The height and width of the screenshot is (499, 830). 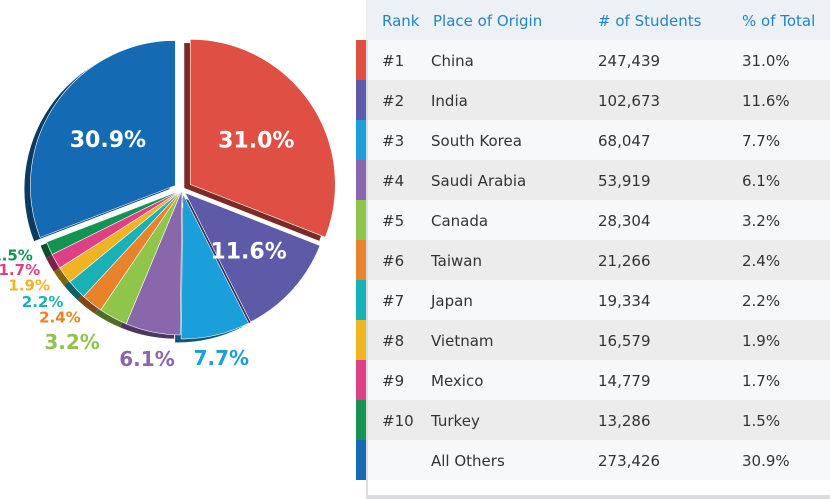 I want to click on table-row: #4 Saudi Arabia 53,919 6.1%, so click(x=593, y=180).